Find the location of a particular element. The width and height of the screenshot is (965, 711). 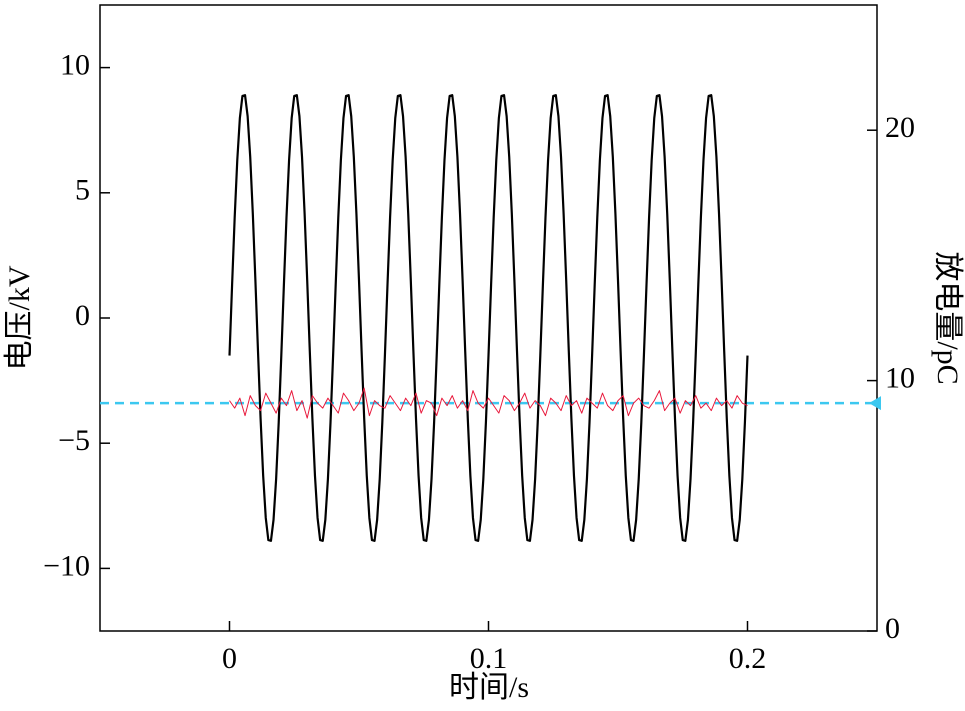

data-line is located at coordinates (488, 403).